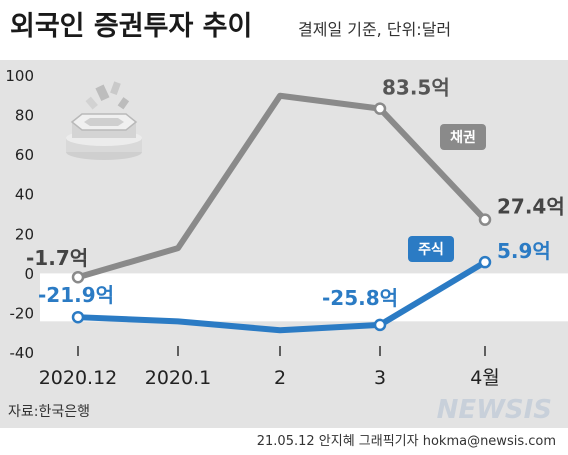  What do you see at coordinates (406, 441) in the screenshot?
I see `credit-line: 21.05.12 안지혜 그래픽기자 hokma@newsis.com` at bounding box center [406, 441].